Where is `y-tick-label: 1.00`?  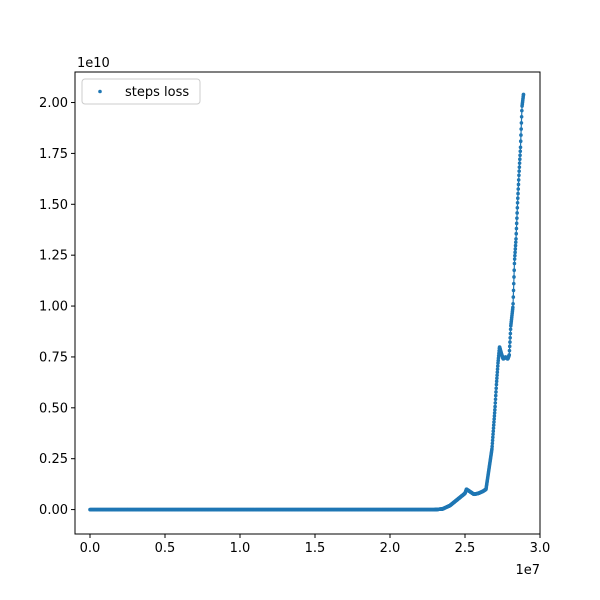 y-tick-label: 1.00 is located at coordinates (53, 307).